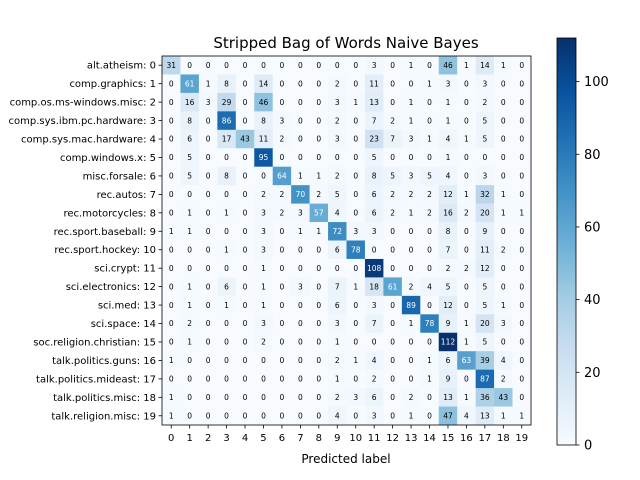 This screenshot has height=480, width=640. Describe the element at coordinates (392, 438) in the screenshot. I see `x-tick-label: 12` at that location.